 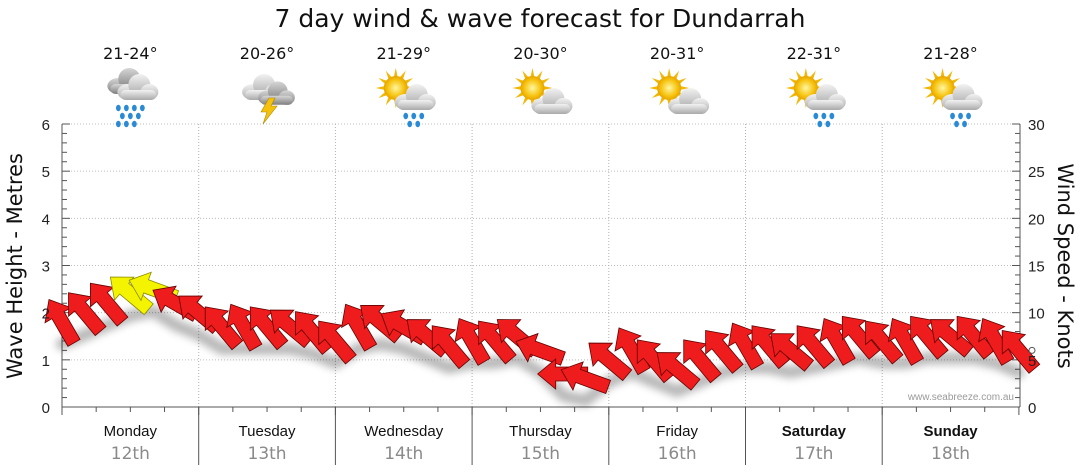 What do you see at coordinates (46, 172) in the screenshot?
I see `y-tick-left-label: 5` at bounding box center [46, 172].